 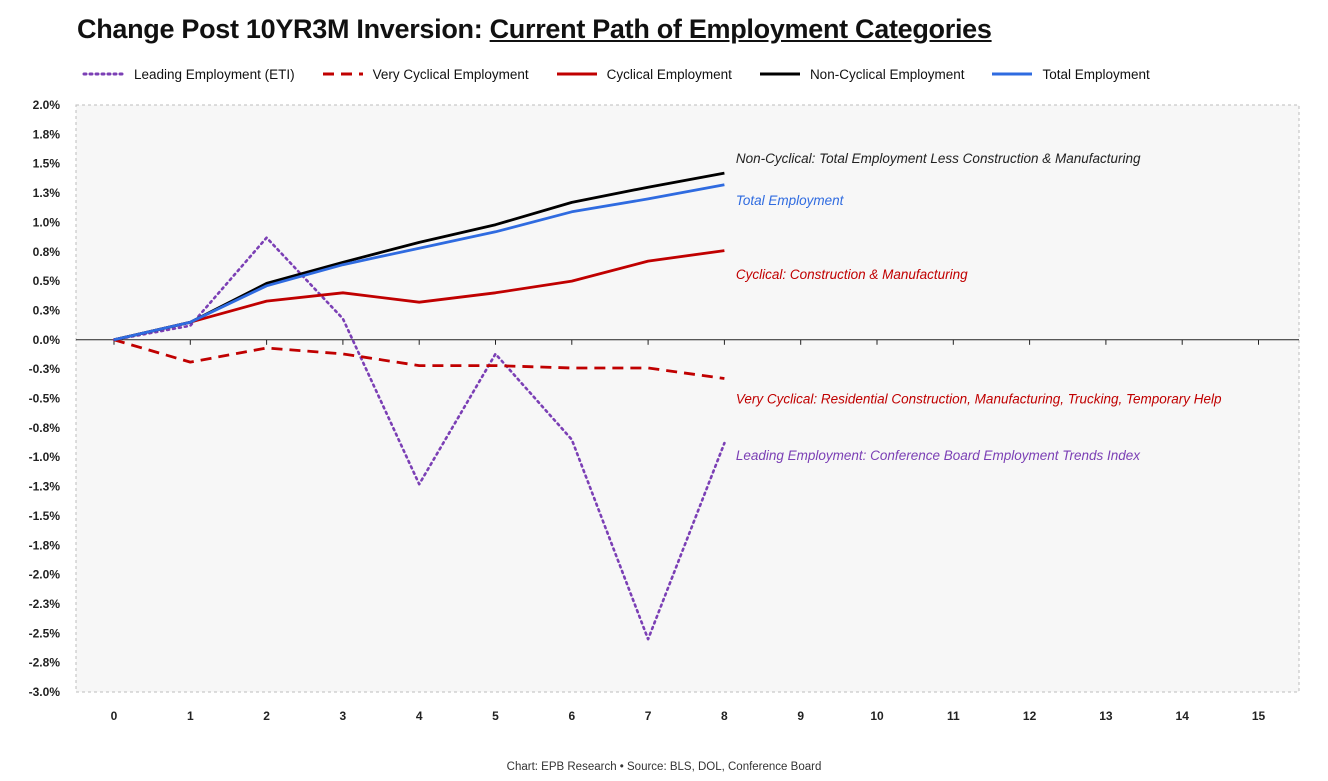 I want to click on y-tick-label: -3.0%, so click(x=45, y=692).